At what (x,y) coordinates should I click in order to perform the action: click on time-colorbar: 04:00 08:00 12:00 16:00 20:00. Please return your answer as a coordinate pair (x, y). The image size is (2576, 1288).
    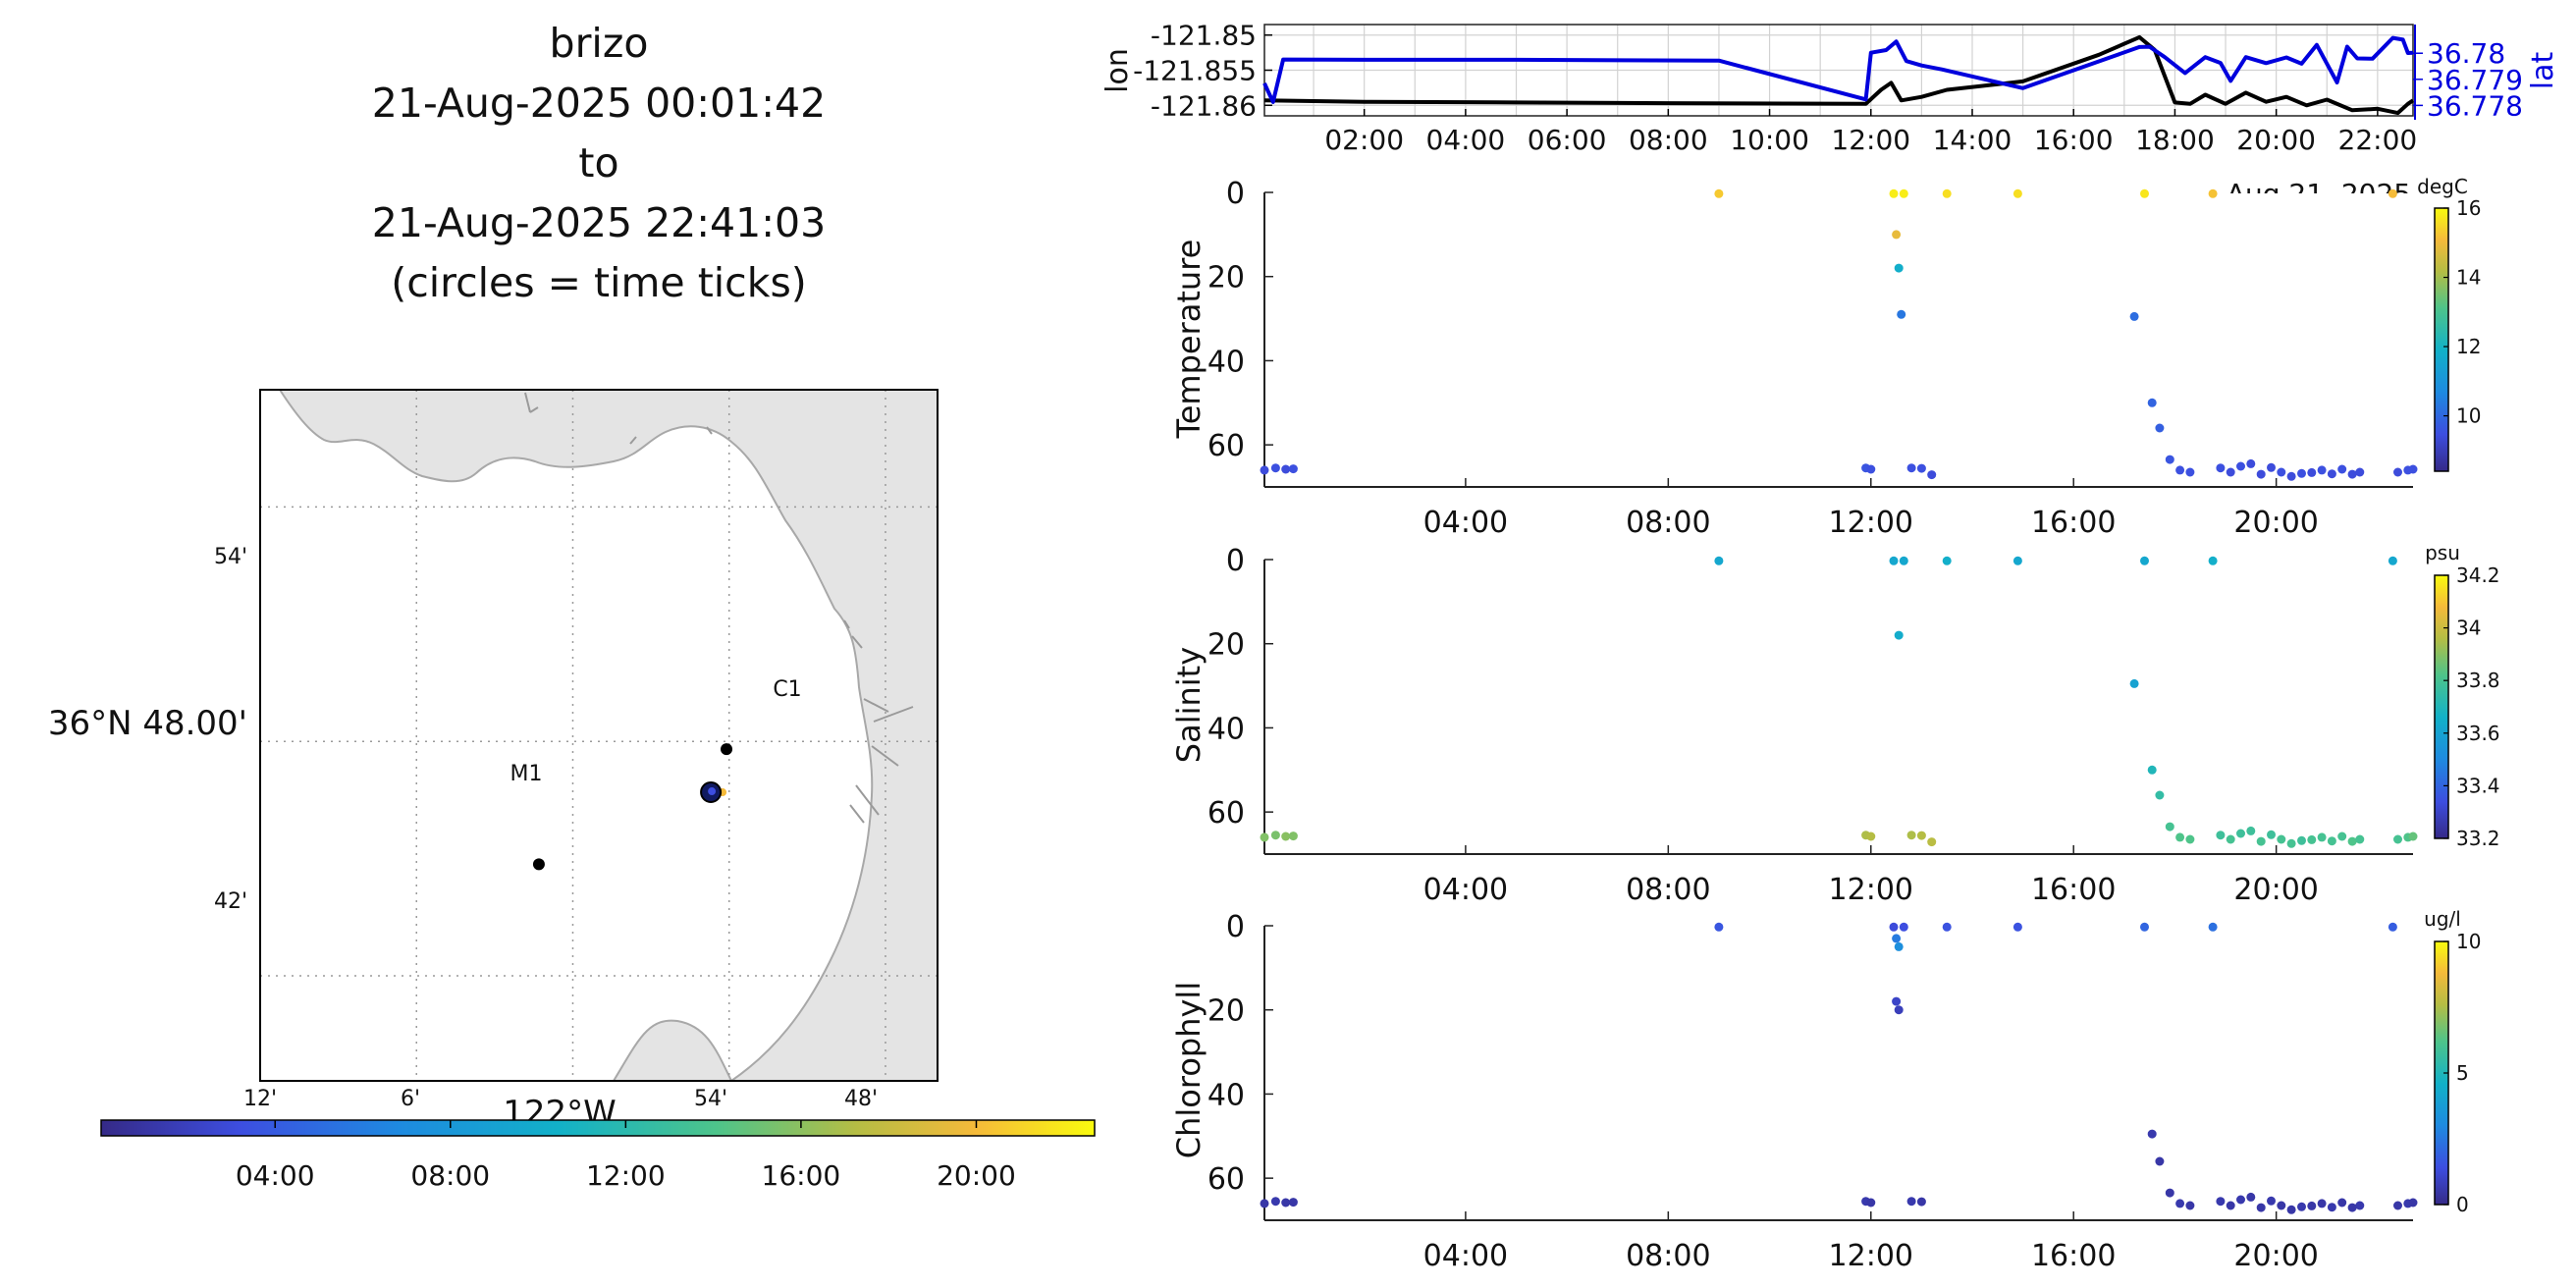
    Looking at the image, I should click on (598, 1155).